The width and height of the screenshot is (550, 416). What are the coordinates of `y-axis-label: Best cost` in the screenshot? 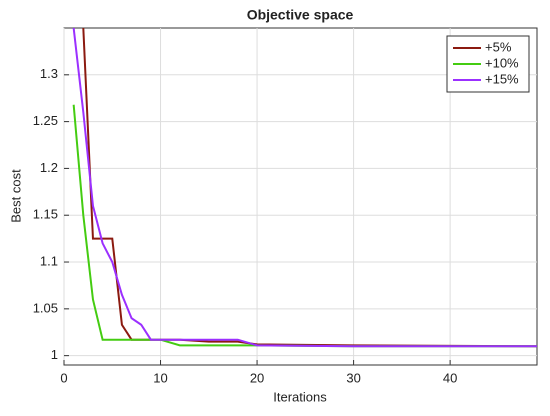 It's located at (15, 196).